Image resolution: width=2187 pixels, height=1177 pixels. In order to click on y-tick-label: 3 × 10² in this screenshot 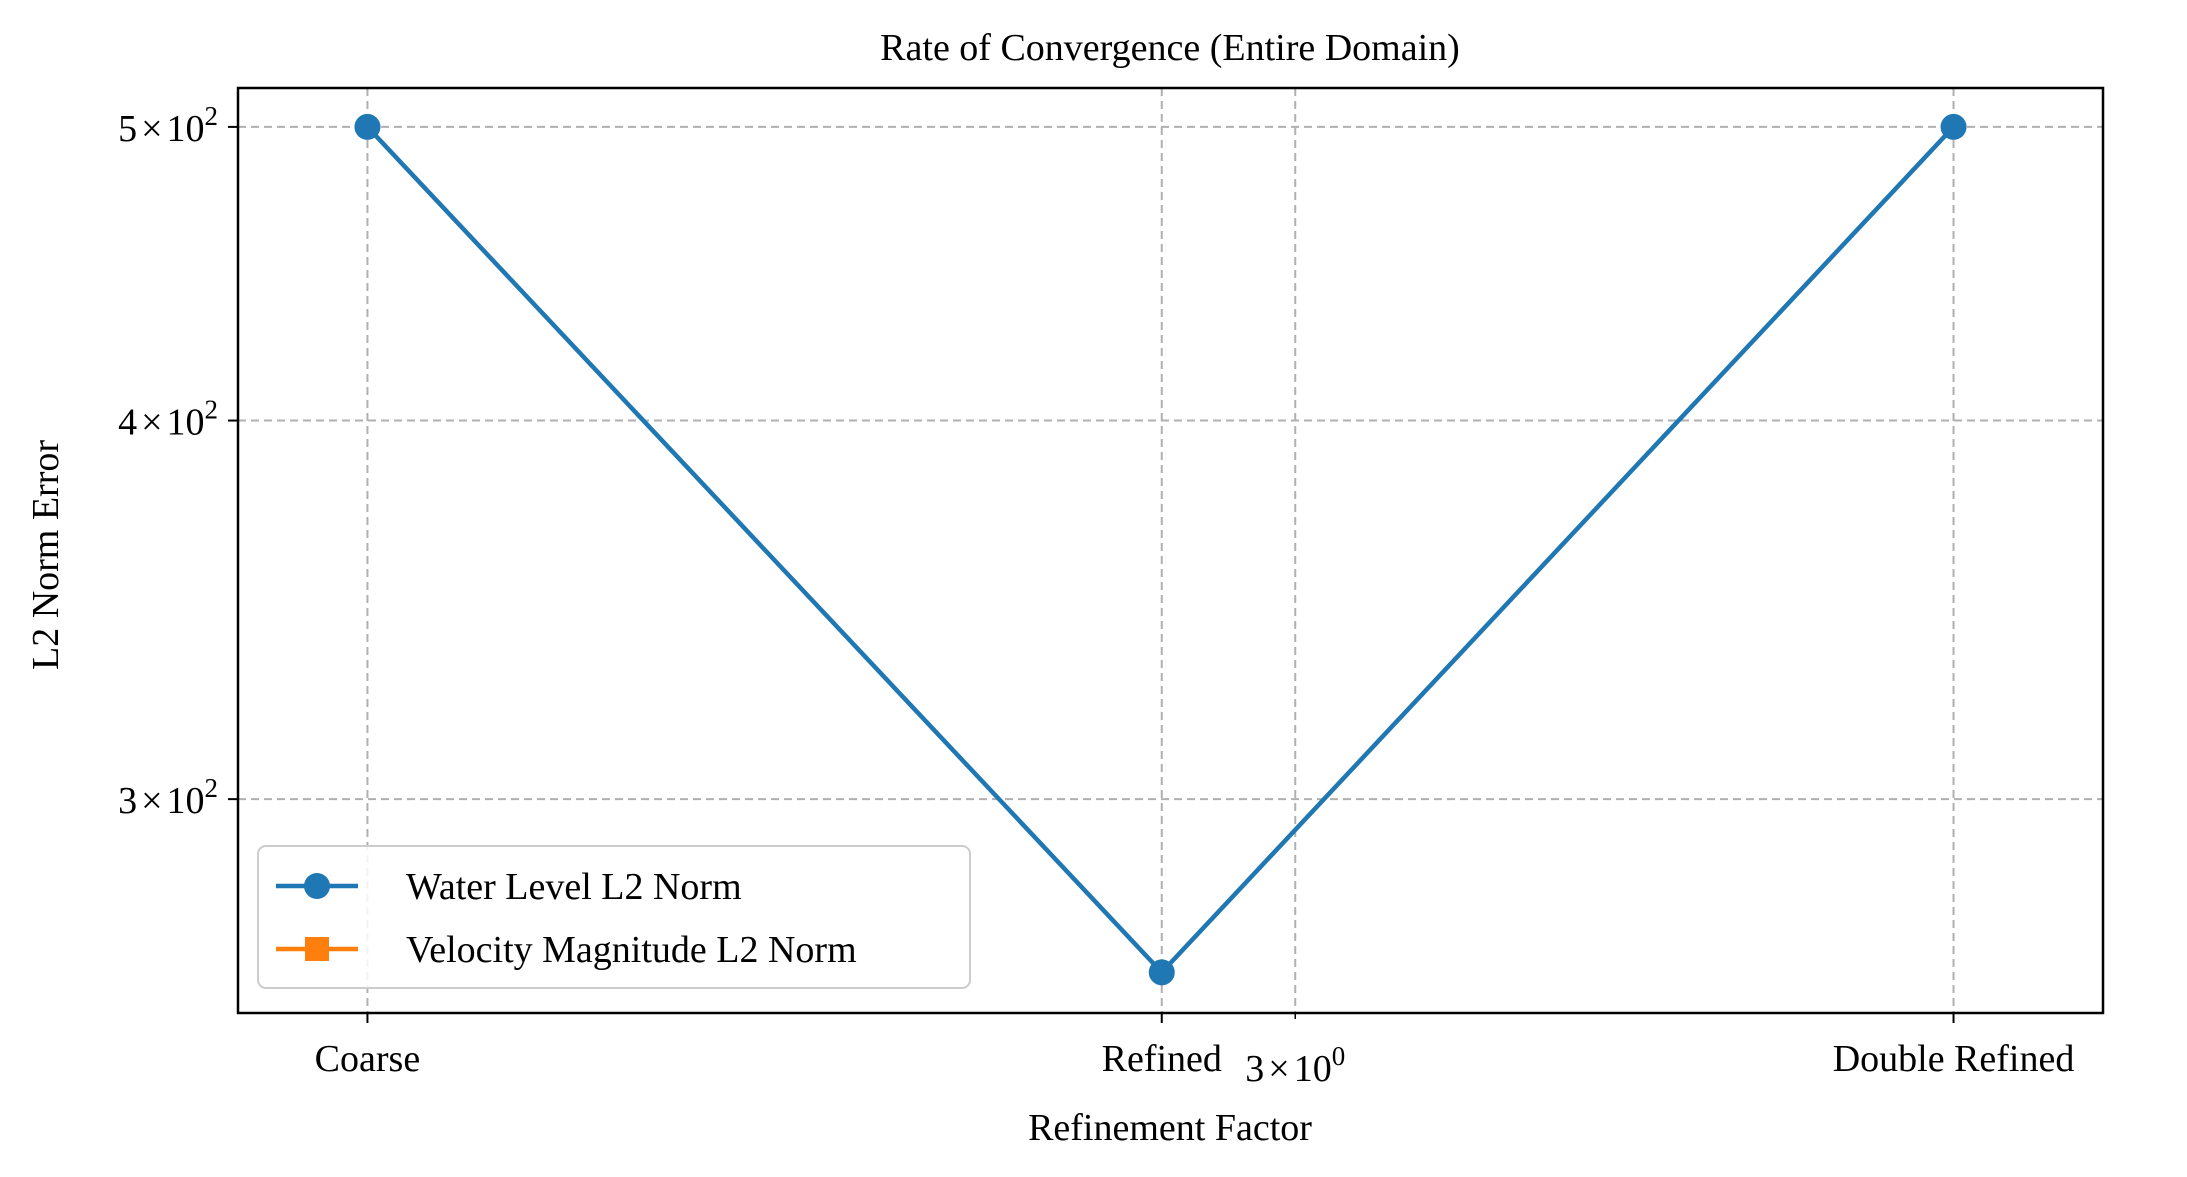, I will do `click(168, 797)`.